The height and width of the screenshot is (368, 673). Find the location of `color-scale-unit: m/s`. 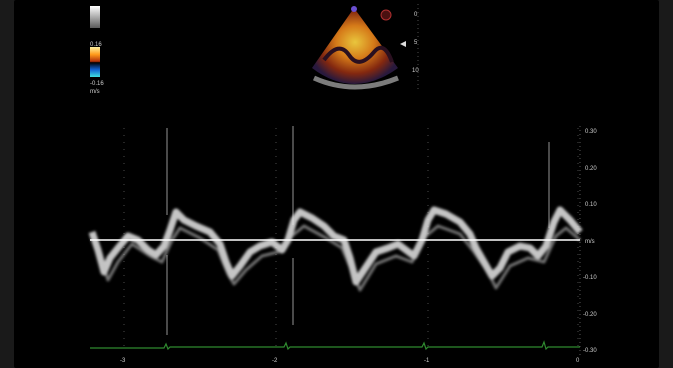

color-scale-unit: m/s is located at coordinates (95, 92).